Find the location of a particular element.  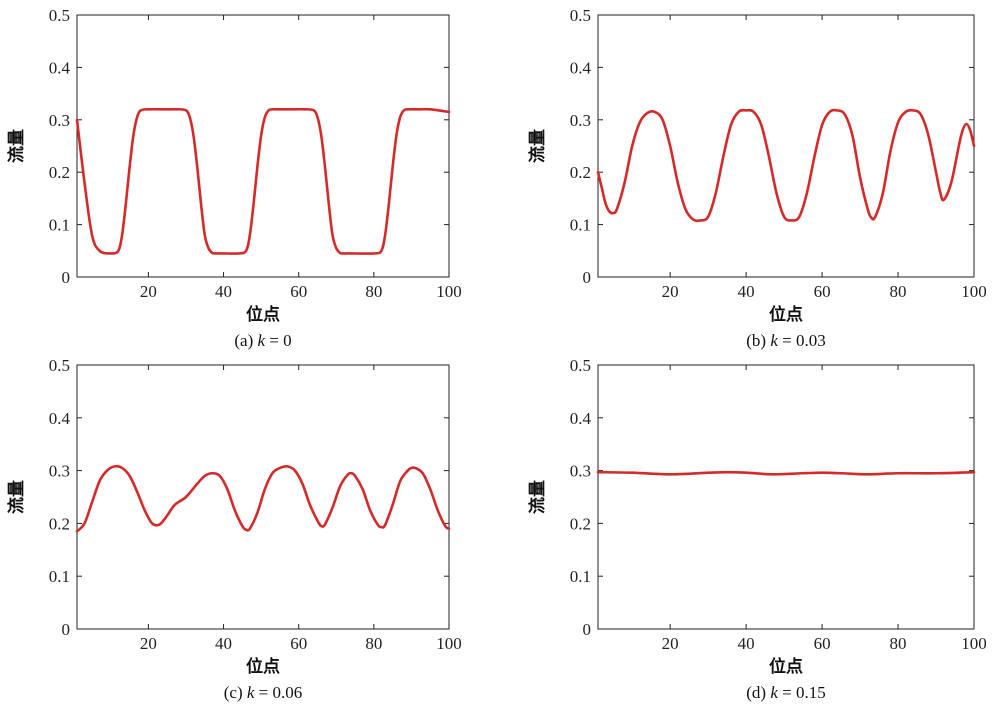

panel-caption: (d) k = 0.15 is located at coordinates (785, 692).